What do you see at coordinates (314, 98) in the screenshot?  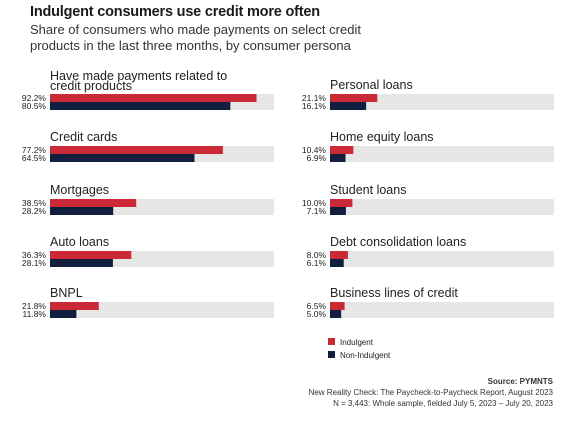 I see `cat-5-value-indulgent: 21.1%` at bounding box center [314, 98].